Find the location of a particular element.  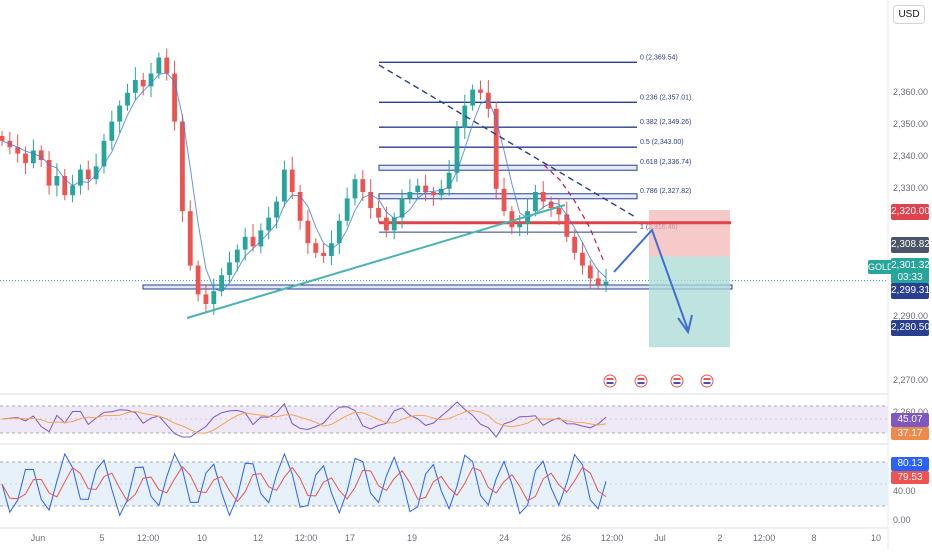

fib-level-label: 0 (2,369.54) is located at coordinates (659, 57).